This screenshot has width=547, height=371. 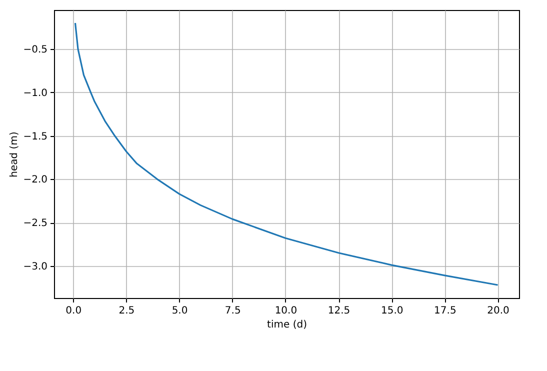 What do you see at coordinates (35, 180) in the screenshot?
I see `y-tick-label: −2.0` at bounding box center [35, 180].